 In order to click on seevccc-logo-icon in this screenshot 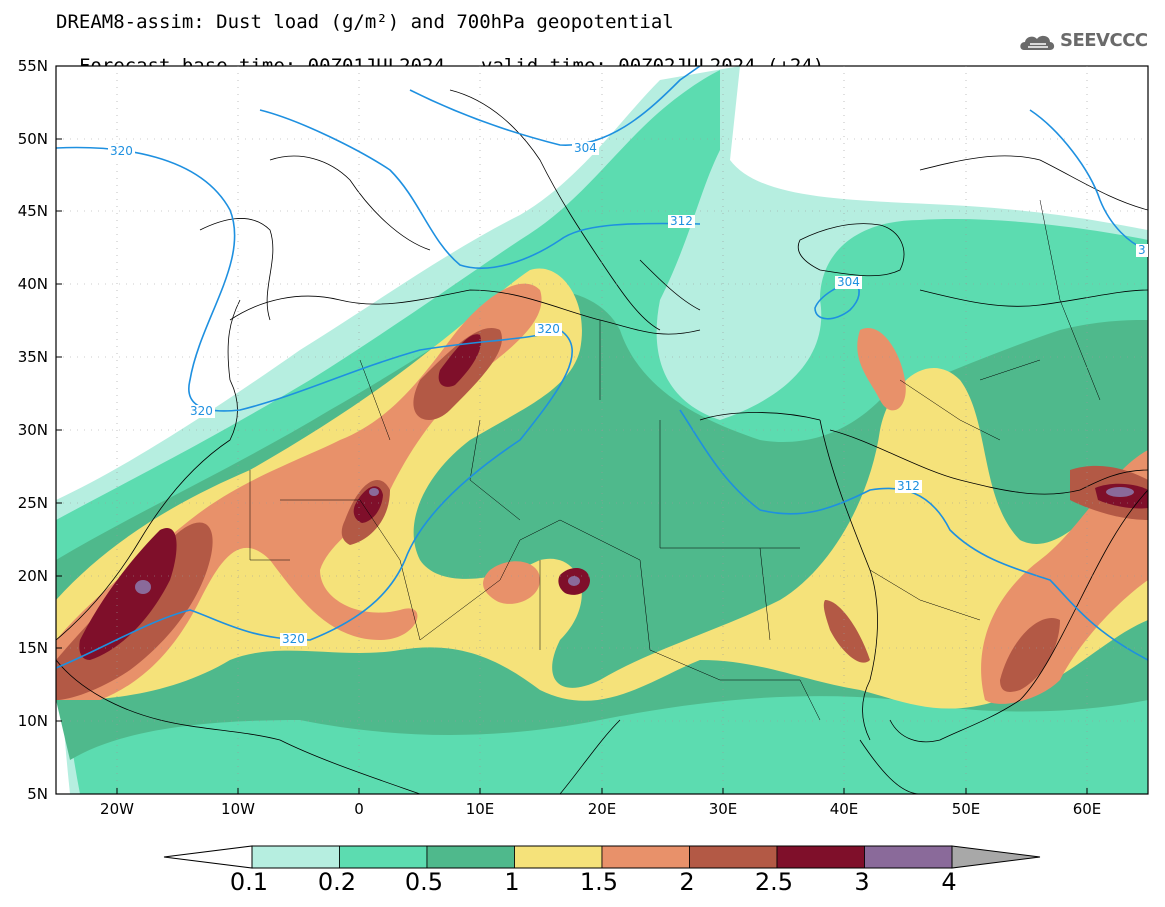, I will do `click(1037, 42)`.